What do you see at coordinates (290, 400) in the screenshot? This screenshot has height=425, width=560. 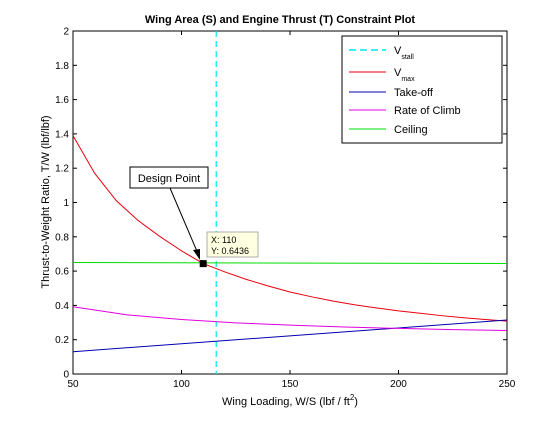 I see `x-axis-label: Wing Loading, W/S (lbf / ft2)` at bounding box center [290, 400].